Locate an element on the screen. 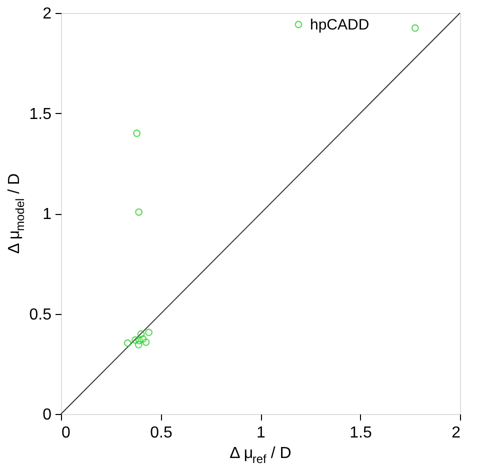 The image size is (503, 475). y-tick-label: 1.5 is located at coordinates (40, 114).